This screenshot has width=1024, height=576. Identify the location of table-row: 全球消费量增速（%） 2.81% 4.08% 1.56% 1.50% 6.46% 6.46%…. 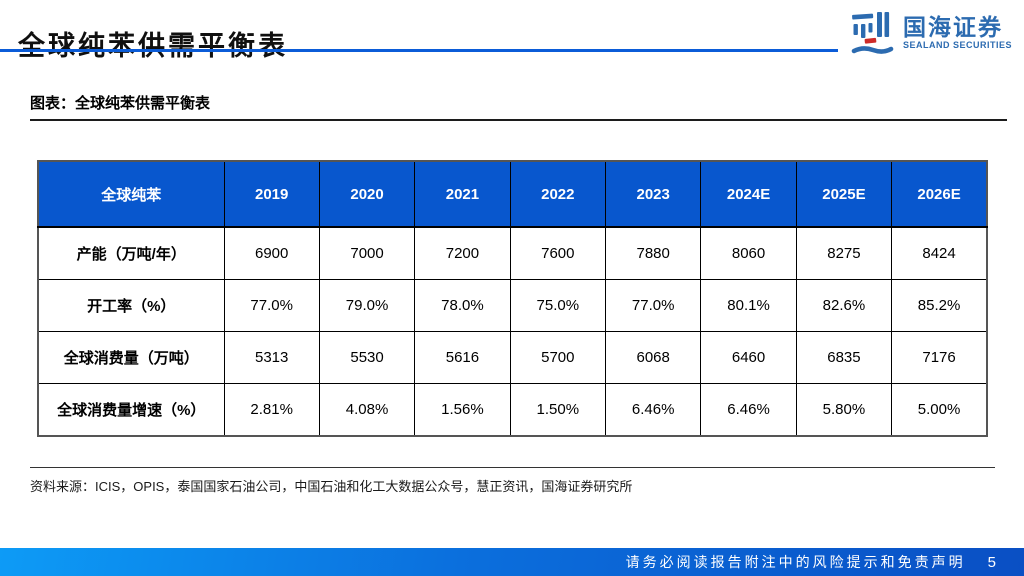
(512, 410).